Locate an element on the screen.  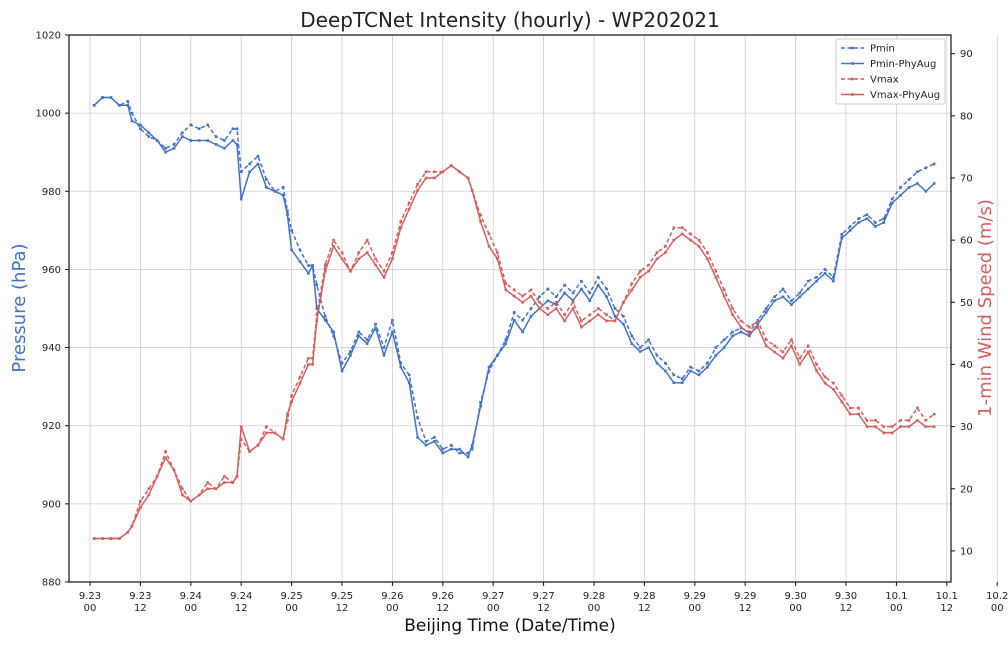
x-axis-label: Beijing Time (Date/Time) is located at coordinates (510, 626).